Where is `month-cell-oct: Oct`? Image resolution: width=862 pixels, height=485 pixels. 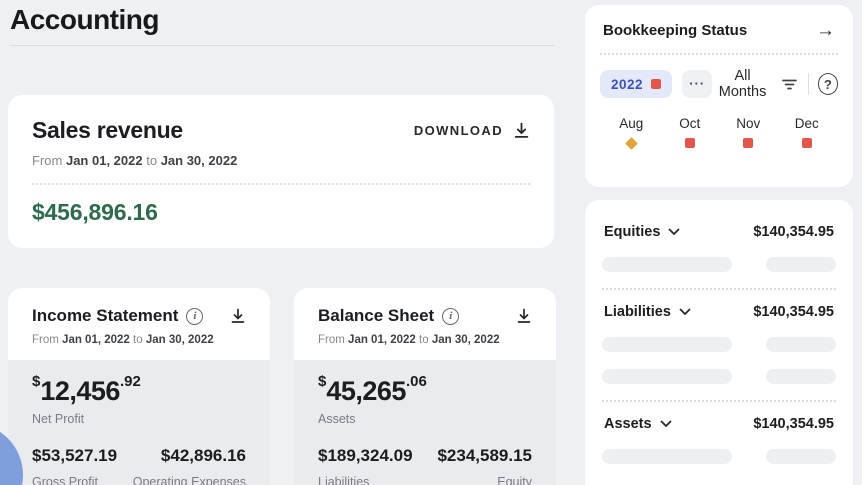 month-cell-oct: Oct is located at coordinates (690, 132).